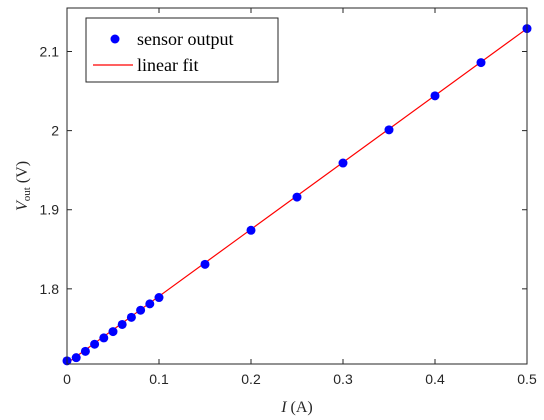 This screenshot has width=544, height=420. I want to click on legend-label-sensor-output: sensor output, so click(185, 39).